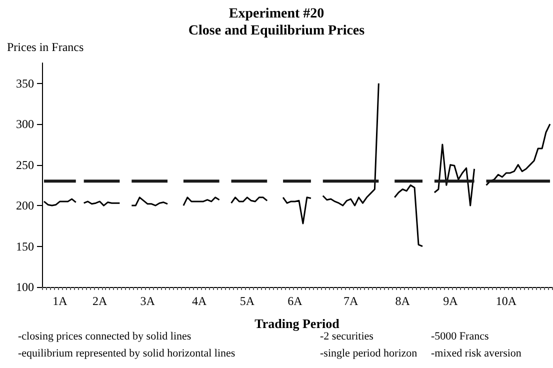  Describe the element at coordinates (25, 165) in the screenshot. I see `y-tick-label: 250` at that location.